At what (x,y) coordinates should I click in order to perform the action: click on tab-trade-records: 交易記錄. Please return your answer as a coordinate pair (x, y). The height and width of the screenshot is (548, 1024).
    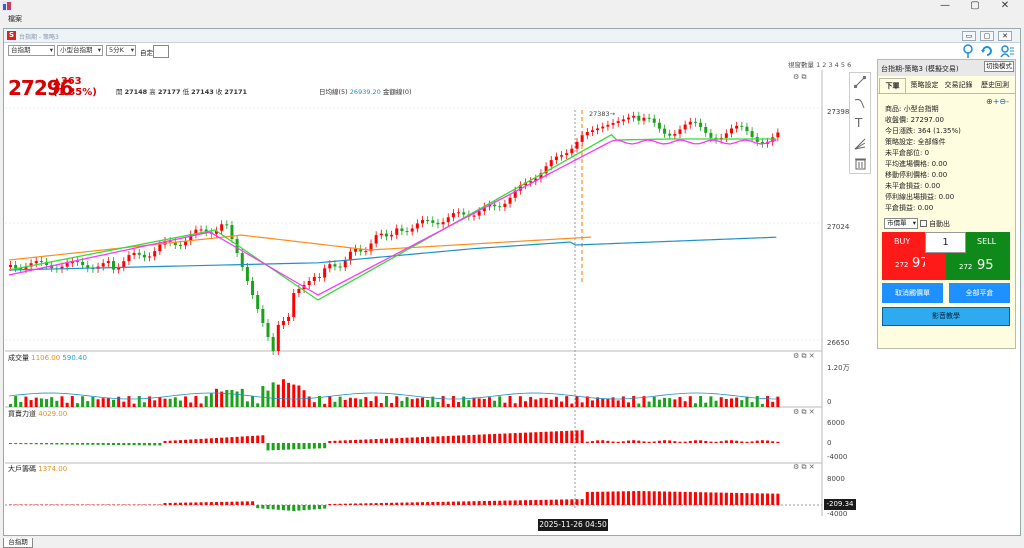
    Looking at the image, I should click on (958, 85).